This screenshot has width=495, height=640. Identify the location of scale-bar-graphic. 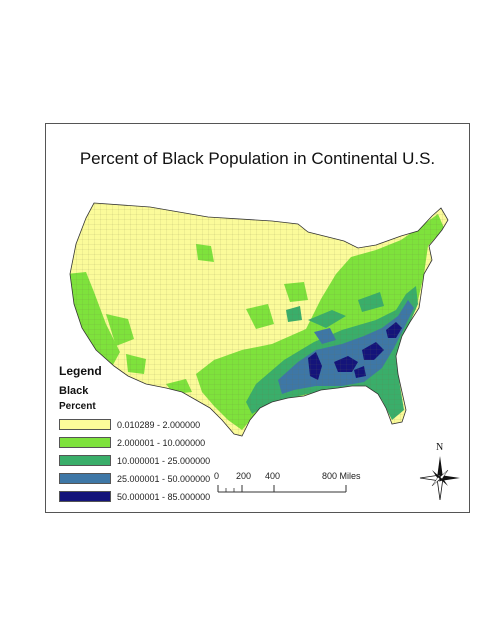
(282, 489).